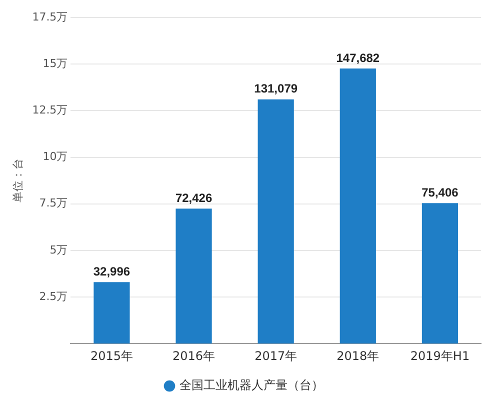 This screenshot has height=410, width=499. I want to click on text: 131,079, so click(276, 89).